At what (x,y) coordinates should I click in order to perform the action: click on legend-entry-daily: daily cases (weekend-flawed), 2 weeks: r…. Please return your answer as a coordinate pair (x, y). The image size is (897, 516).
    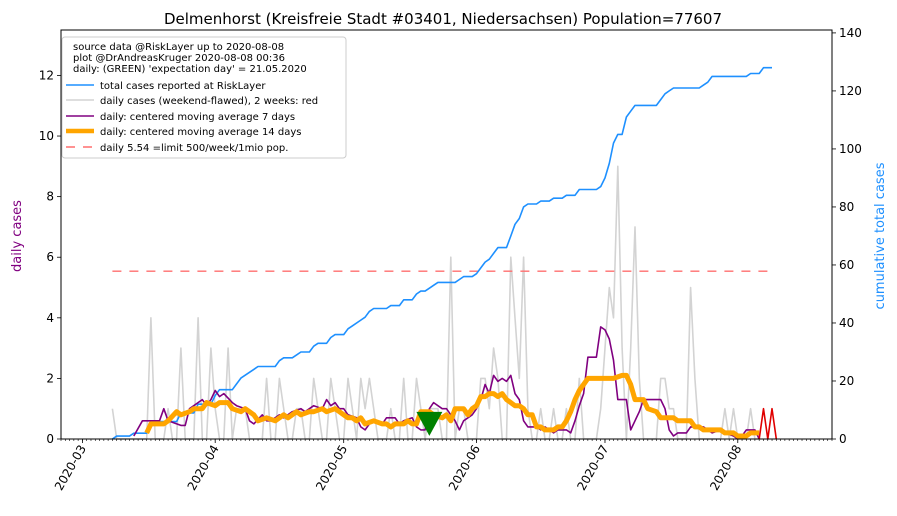
    Looking at the image, I should click on (209, 101).